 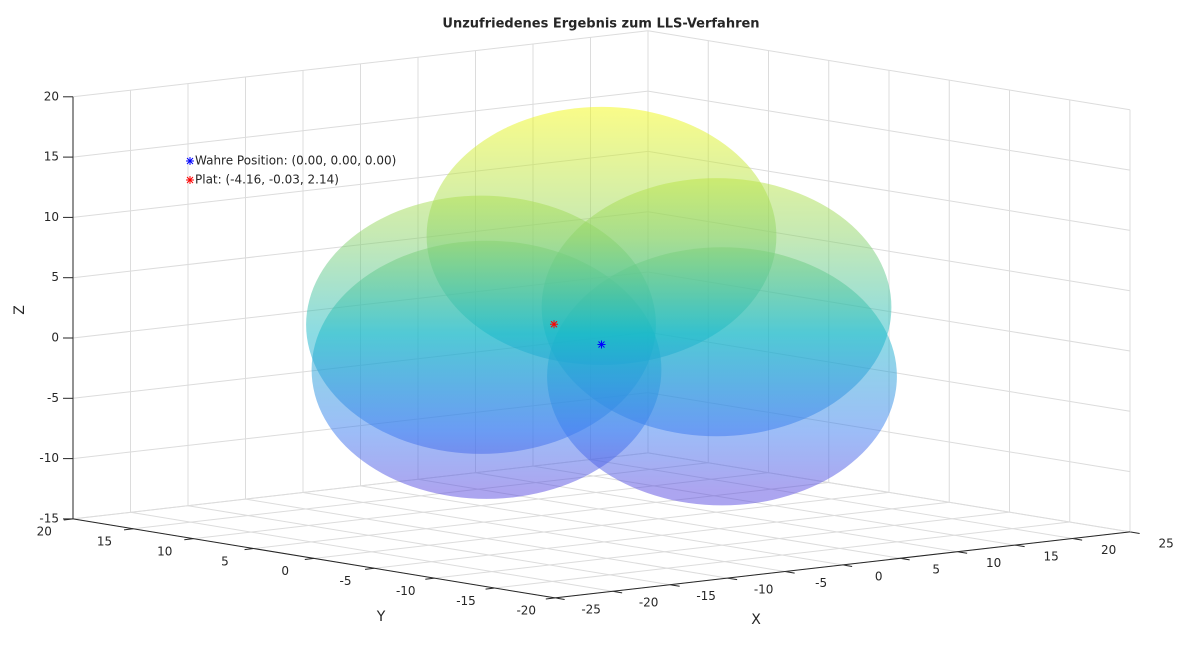 What do you see at coordinates (44, 532) in the screenshot?
I see `y-tick-label: 20` at bounding box center [44, 532].